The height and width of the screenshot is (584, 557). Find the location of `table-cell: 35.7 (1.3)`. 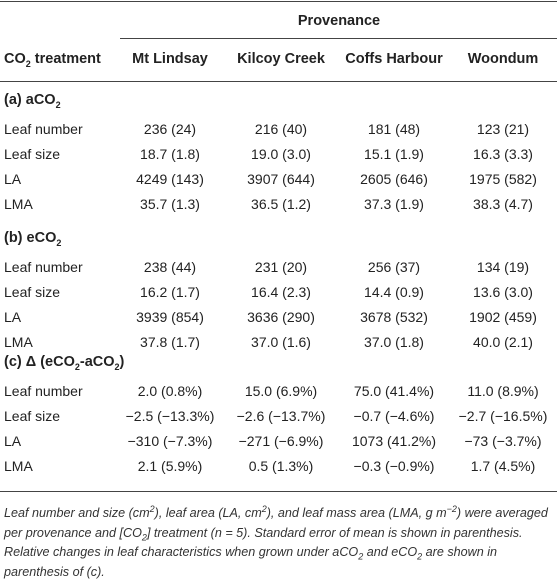

table-cell: 35.7 (1.3) is located at coordinates (170, 204).